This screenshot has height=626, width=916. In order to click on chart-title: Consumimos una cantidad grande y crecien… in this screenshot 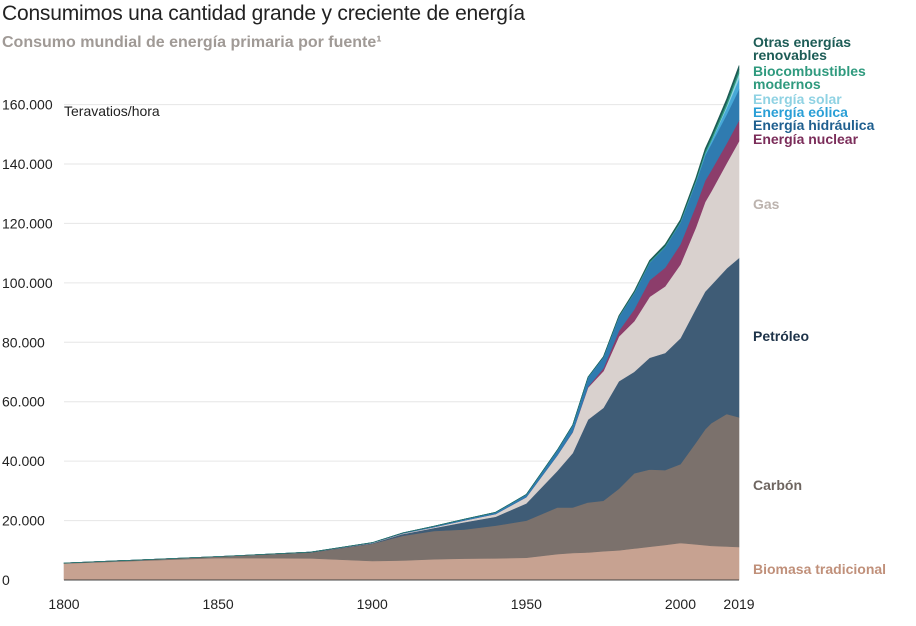, I will do `click(263, 13)`.